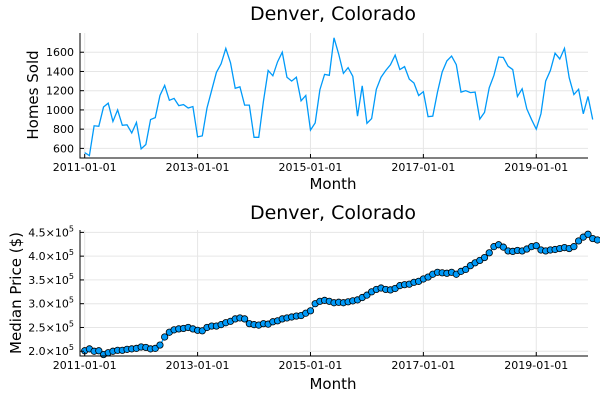 The height and width of the screenshot is (400, 600). I want to click on y-tick-label: 1400, so click(60, 71).